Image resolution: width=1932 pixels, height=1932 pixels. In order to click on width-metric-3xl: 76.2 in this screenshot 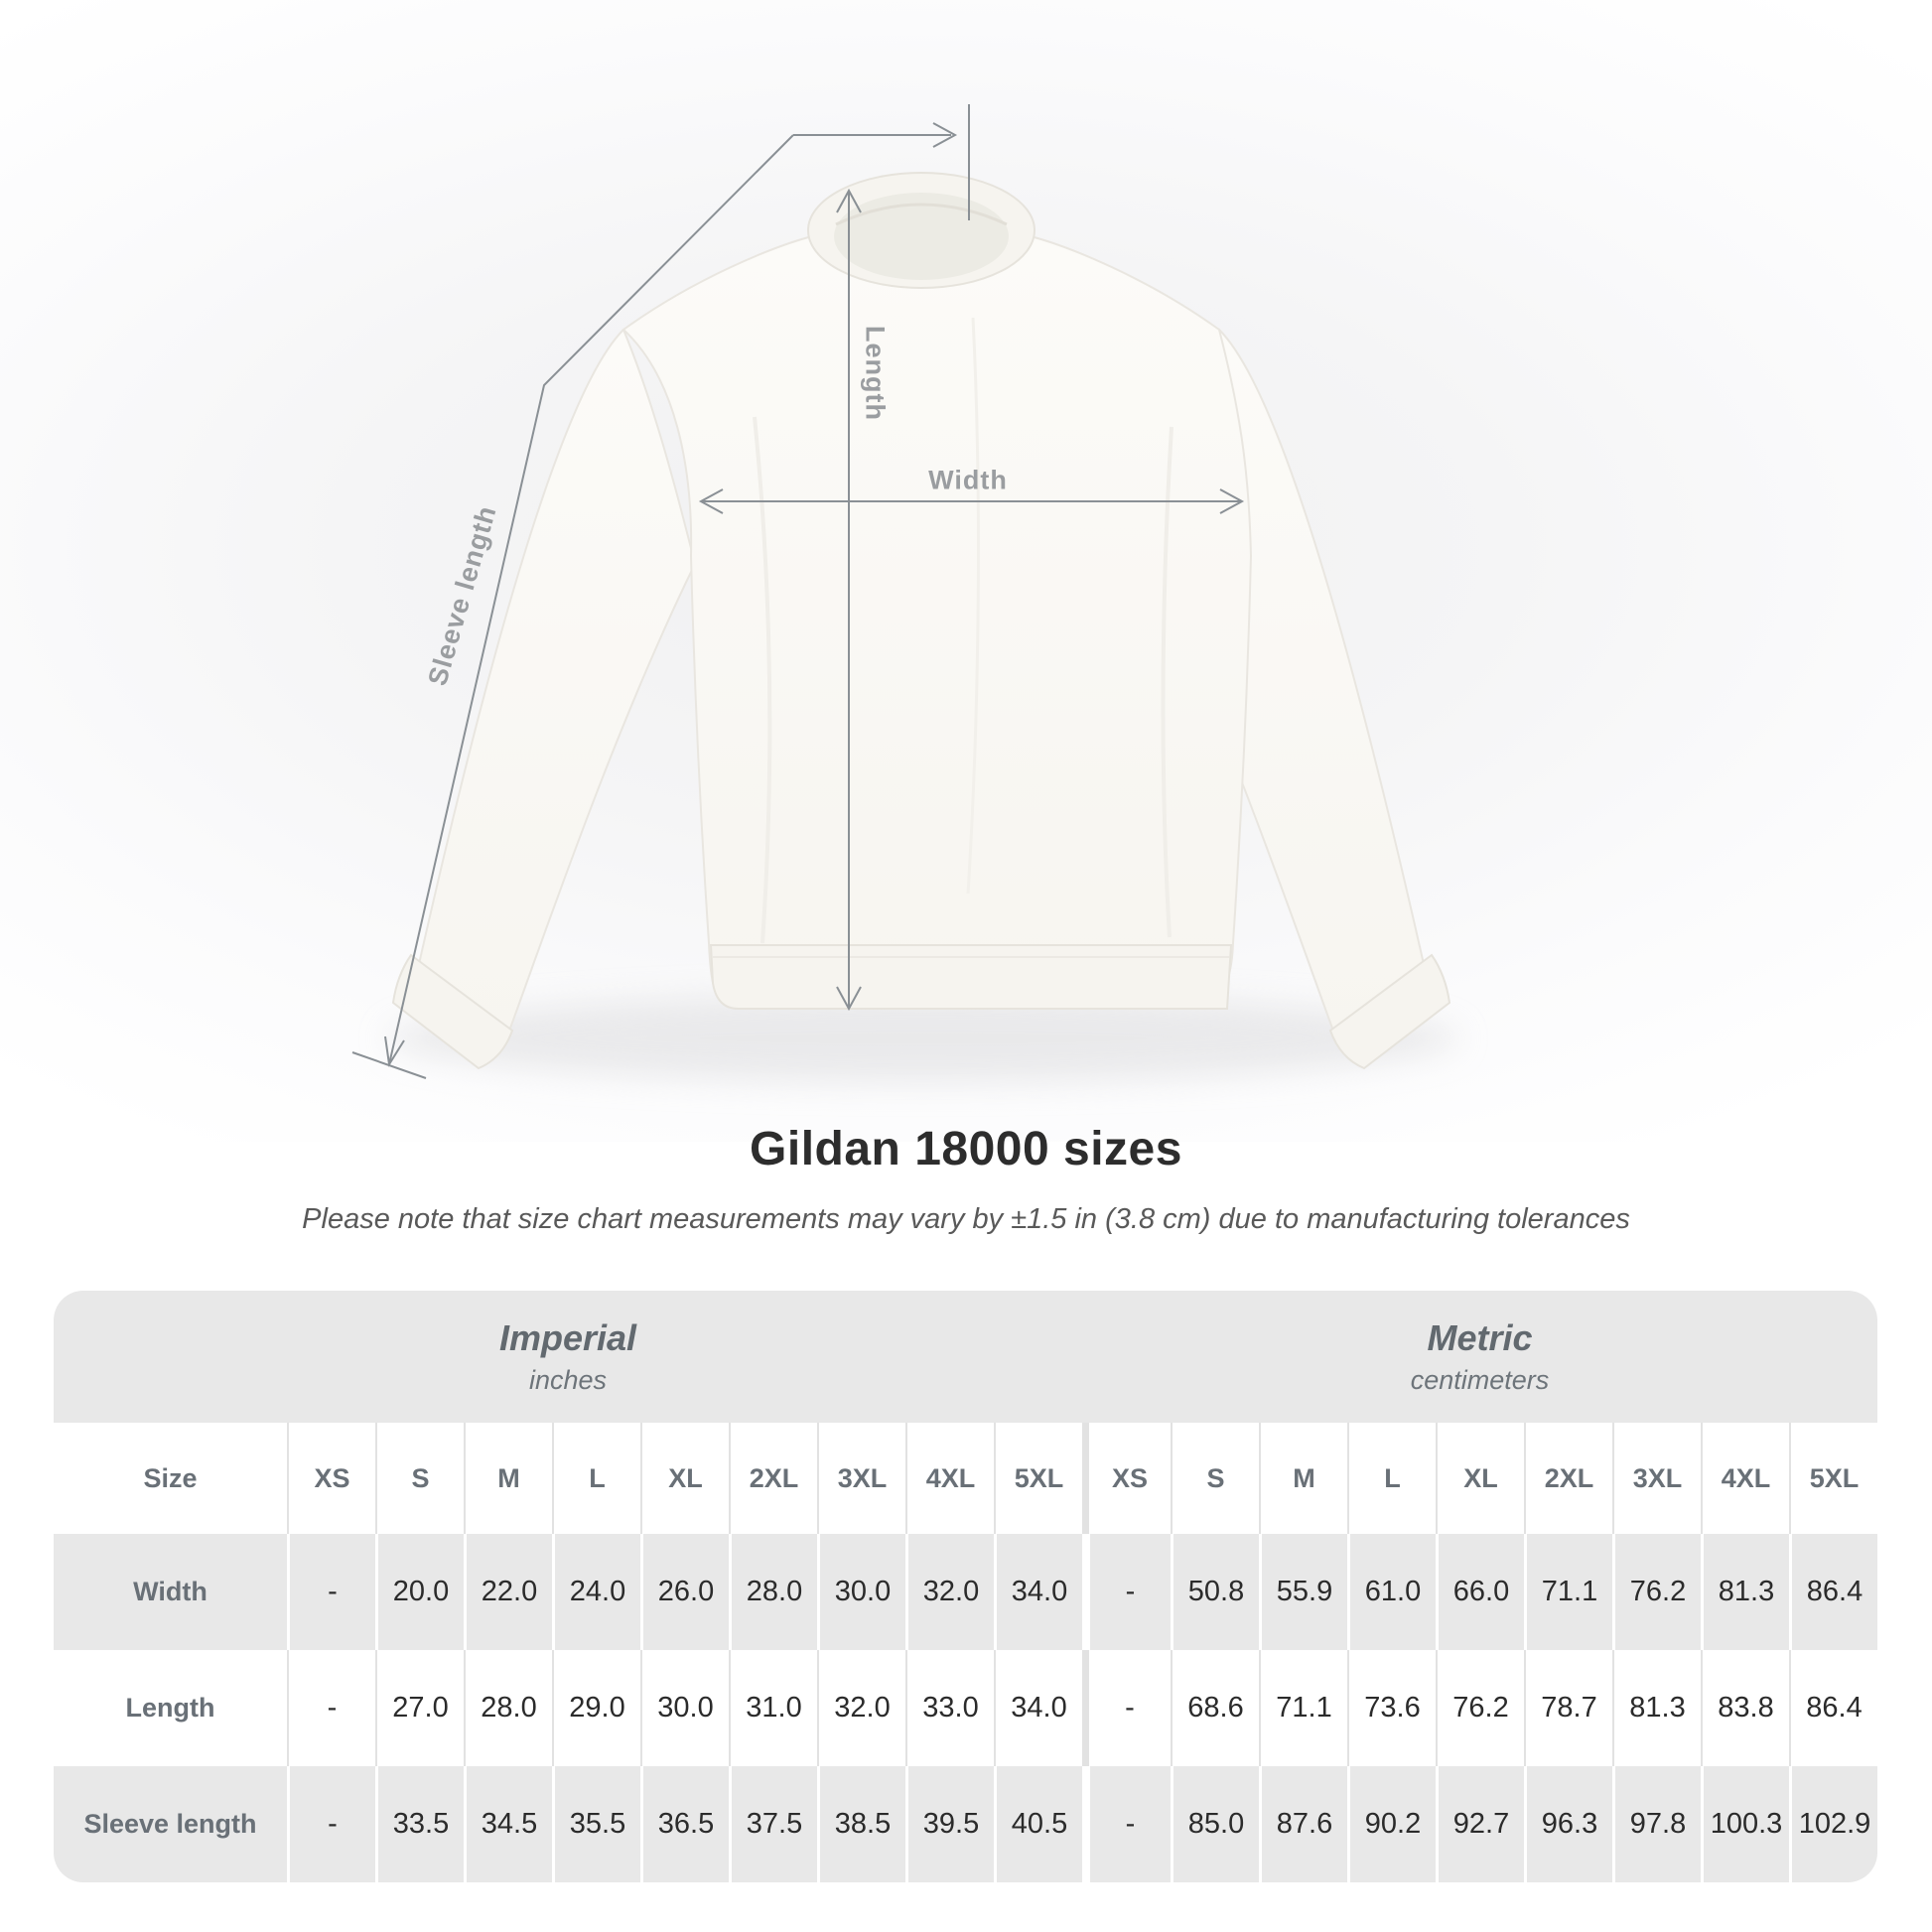, I will do `click(1656, 1592)`.